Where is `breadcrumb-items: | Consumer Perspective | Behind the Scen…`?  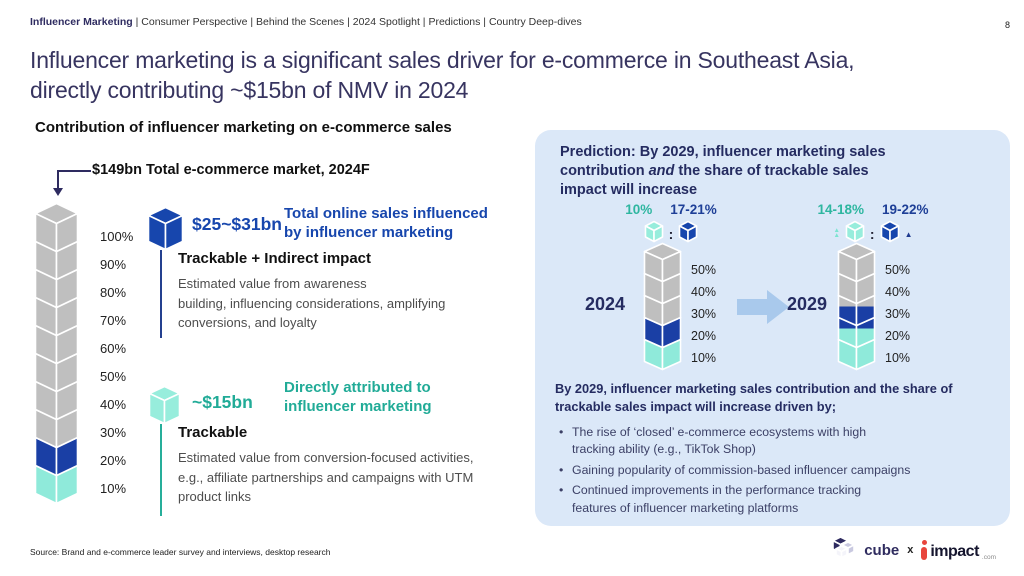 breadcrumb-items: | Consumer Perspective | Behind the Scen… is located at coordinates (357, 22).